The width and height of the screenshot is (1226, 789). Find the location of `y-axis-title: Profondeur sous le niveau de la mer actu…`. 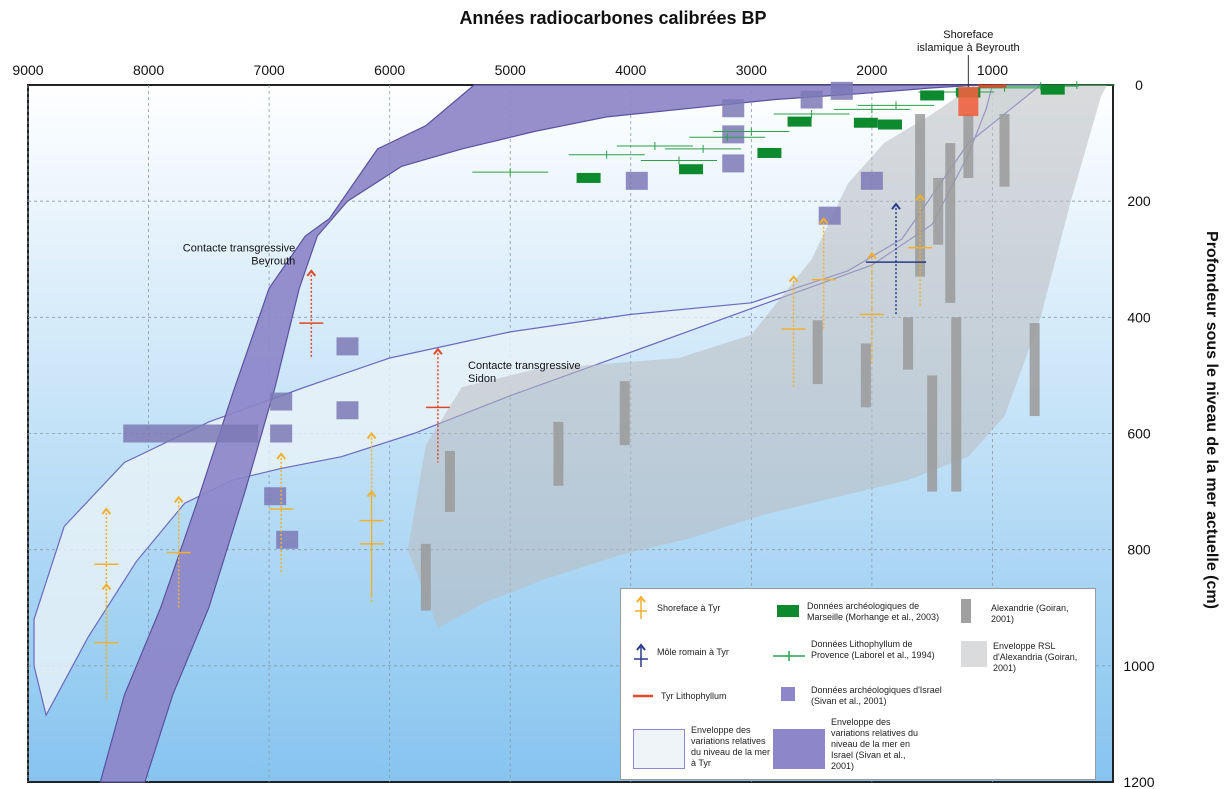

y-axis-title: Profondeur sous le niveau de la mer actu… is located at coordinates (1212, 420).